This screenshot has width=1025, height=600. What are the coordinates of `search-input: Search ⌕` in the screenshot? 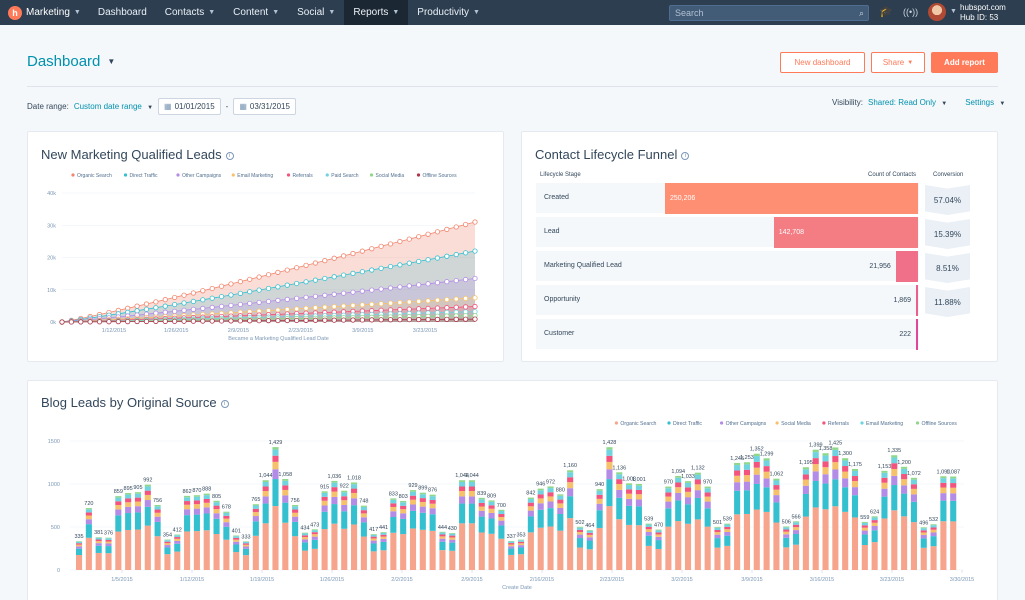 It's located at (769, 13).